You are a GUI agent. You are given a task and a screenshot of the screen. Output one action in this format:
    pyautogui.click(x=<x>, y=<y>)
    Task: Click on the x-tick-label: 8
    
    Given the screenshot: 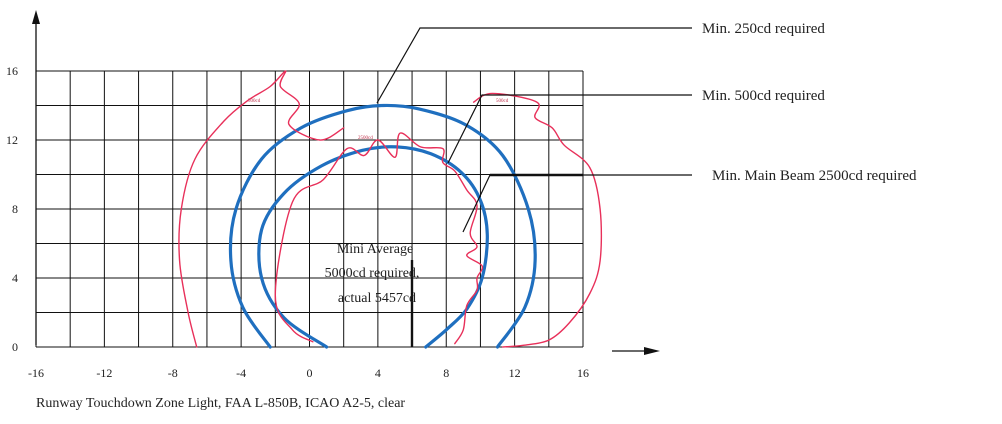 What is the action you would take?
    pyautogui.click(x=446, y=373)
    